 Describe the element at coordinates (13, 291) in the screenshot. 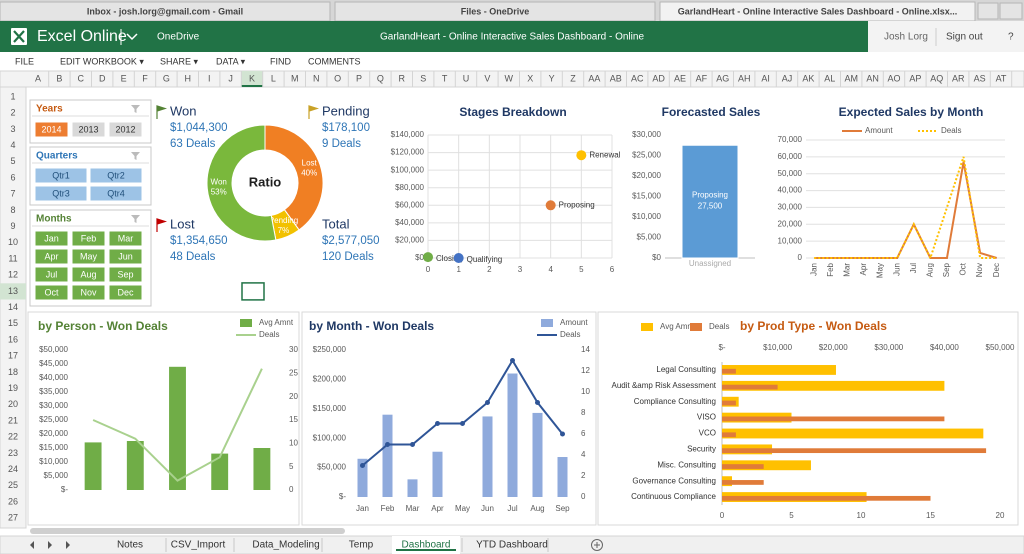

I see `selected-row-header` at that location.